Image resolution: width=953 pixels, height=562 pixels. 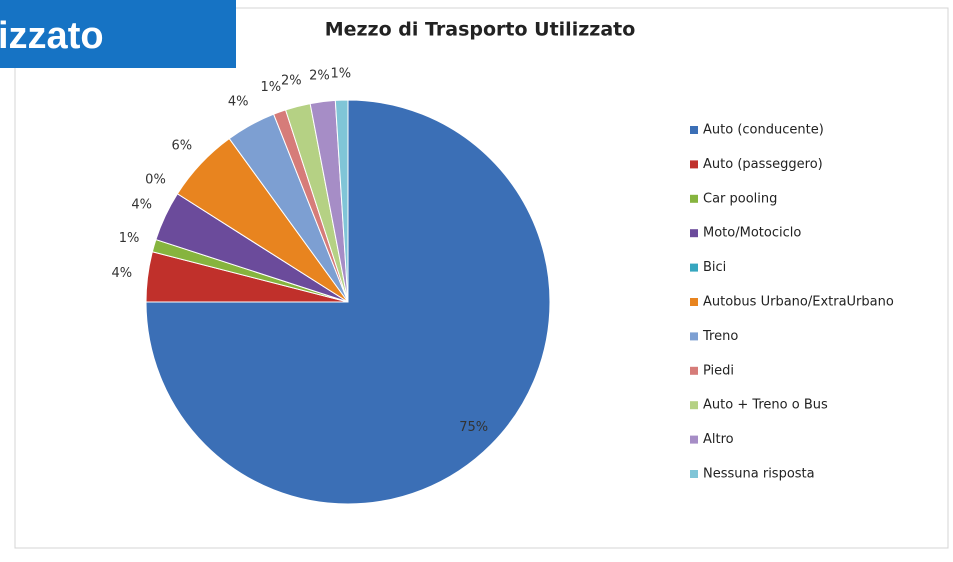 I want to click on legend-label: Altro, so click(x=718, y=439).